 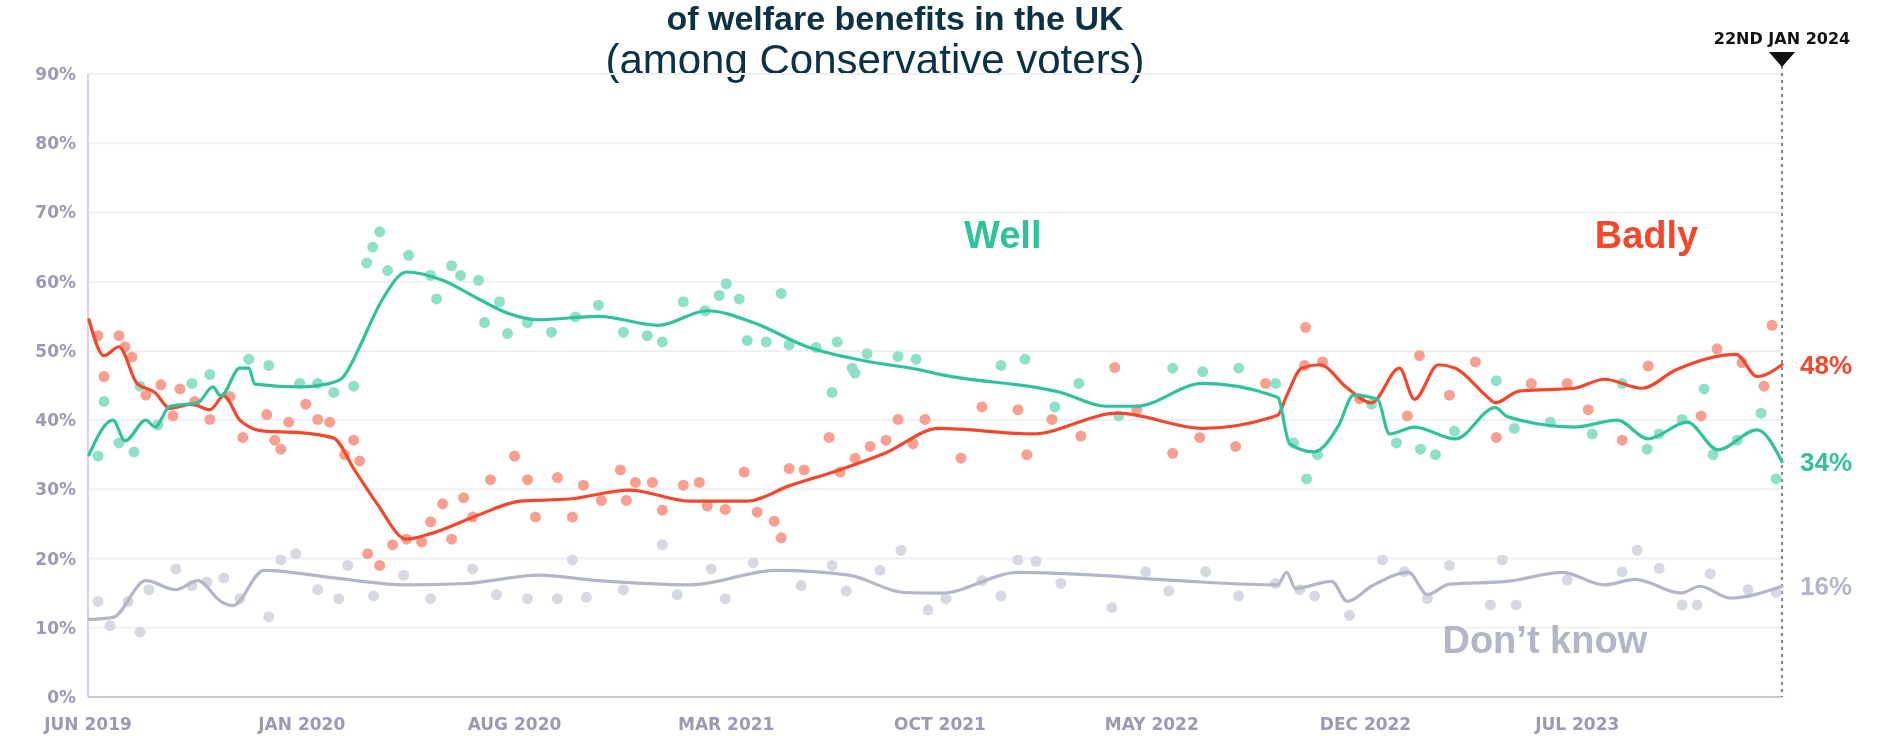 What do you see at coordinates (895, 18) in the screenshot?
I see `chart-title: of welfare benefits in the UK` at bounding box center [895, 18].